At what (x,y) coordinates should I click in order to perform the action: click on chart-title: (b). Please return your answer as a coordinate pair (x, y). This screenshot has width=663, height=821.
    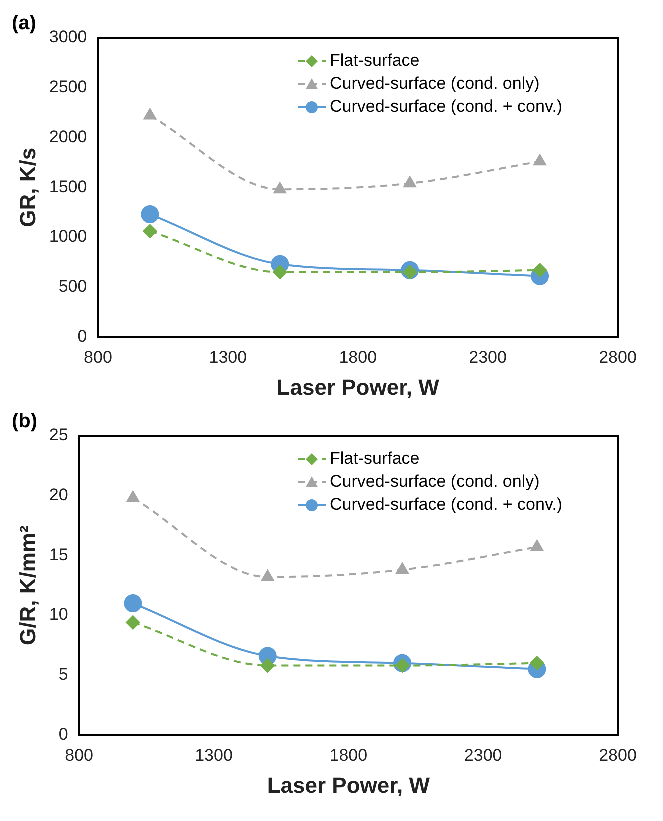
    Looking at the image, I should click on (25, 421).